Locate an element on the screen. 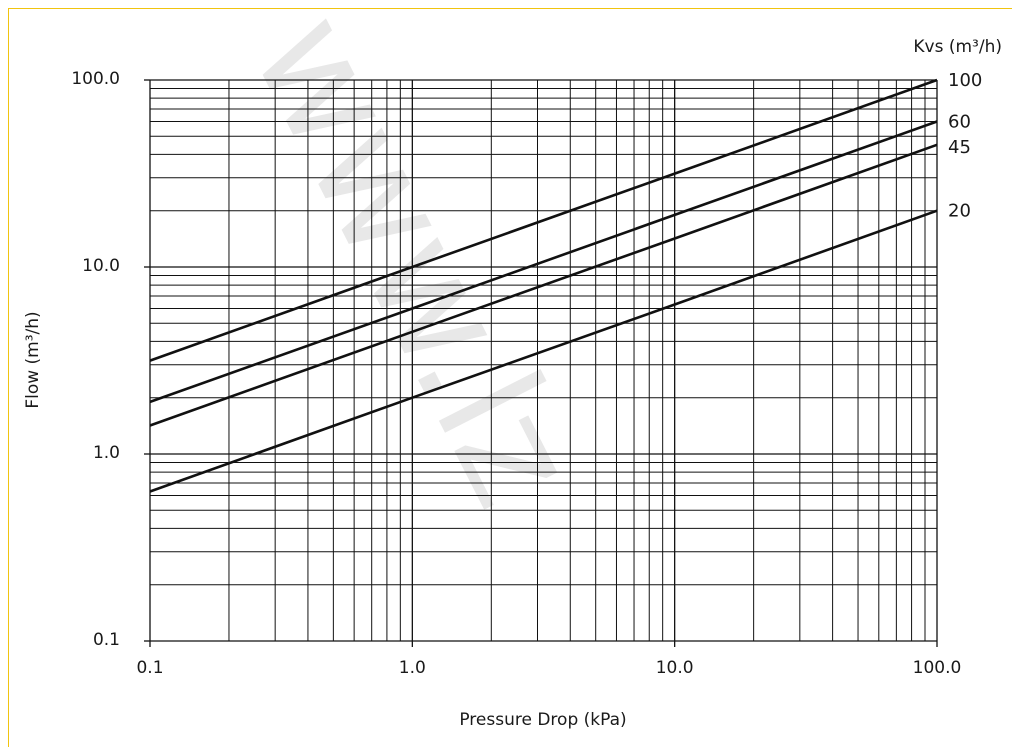  y-tick-label: 0.1 is located at coordinates (106, 640).